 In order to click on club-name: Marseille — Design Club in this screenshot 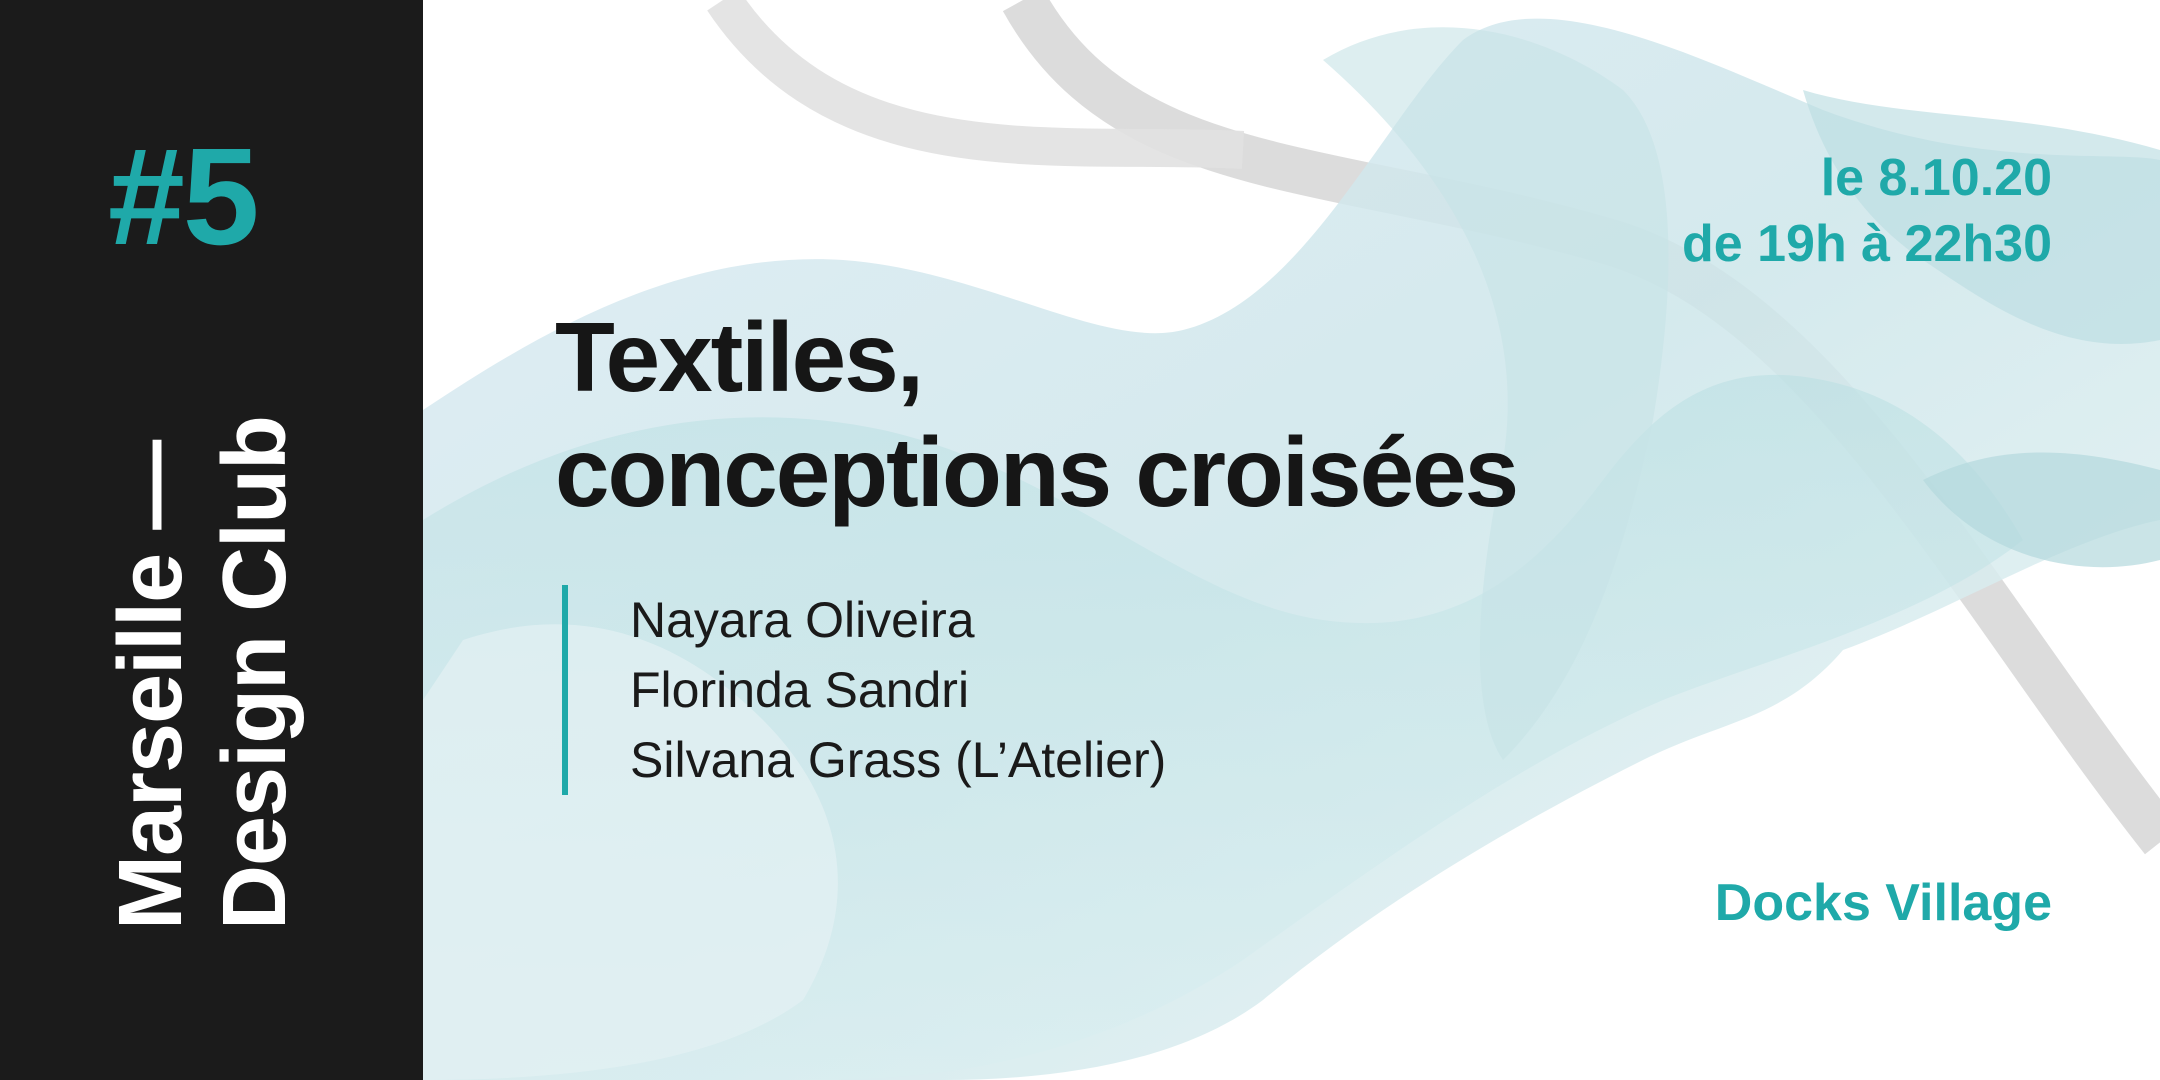, I will do `click(203, 673)`.